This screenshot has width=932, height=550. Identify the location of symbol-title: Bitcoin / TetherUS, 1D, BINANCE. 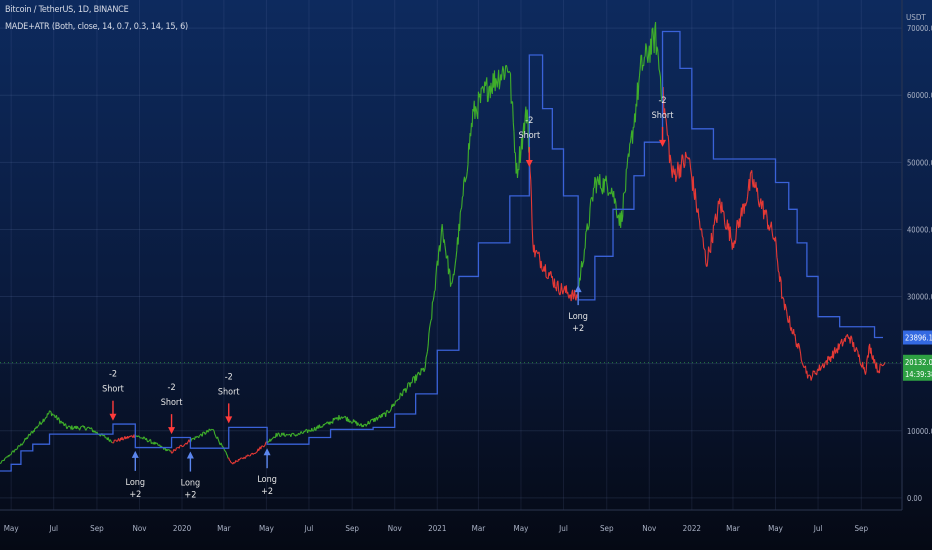
(67, 10).